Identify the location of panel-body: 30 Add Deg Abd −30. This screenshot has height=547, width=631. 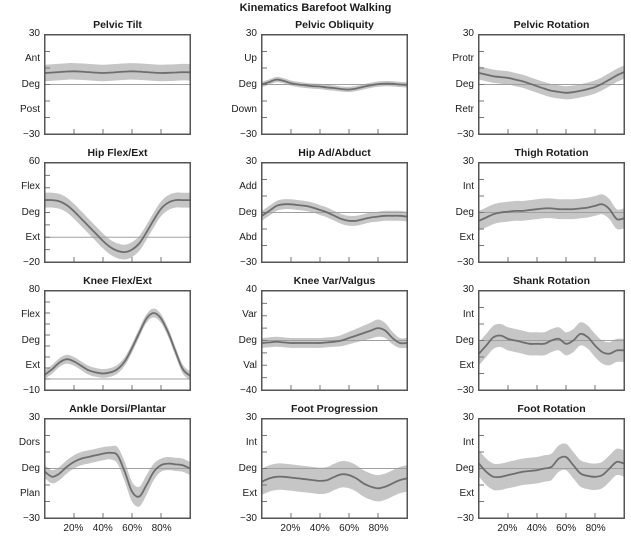
(313, 212).